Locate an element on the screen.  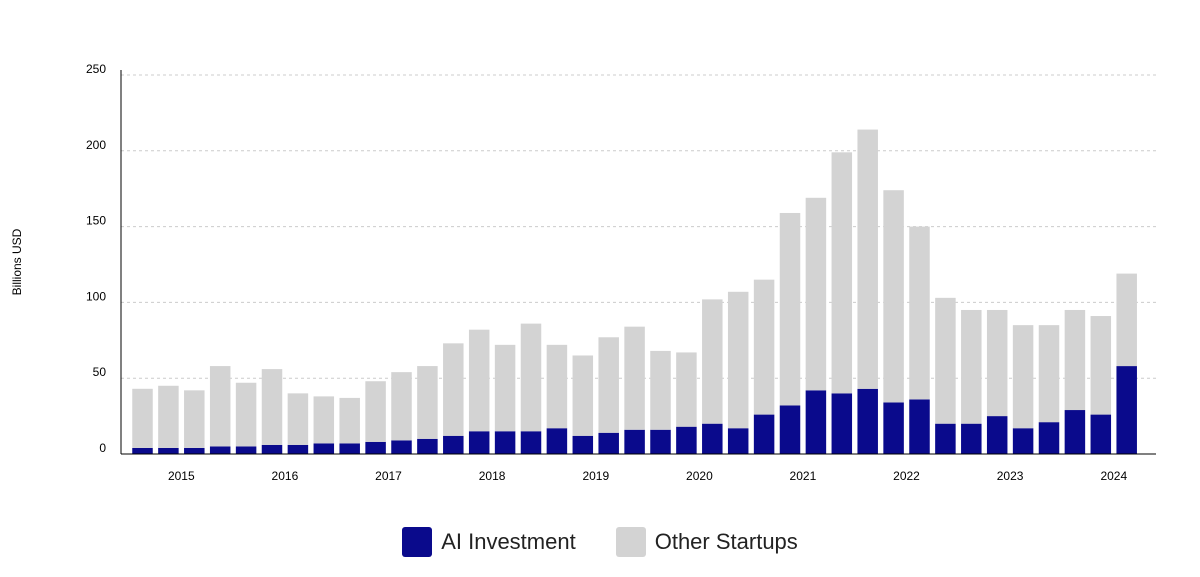
bar-other-startups-2017-q3 is located at coordinates (401, 406).